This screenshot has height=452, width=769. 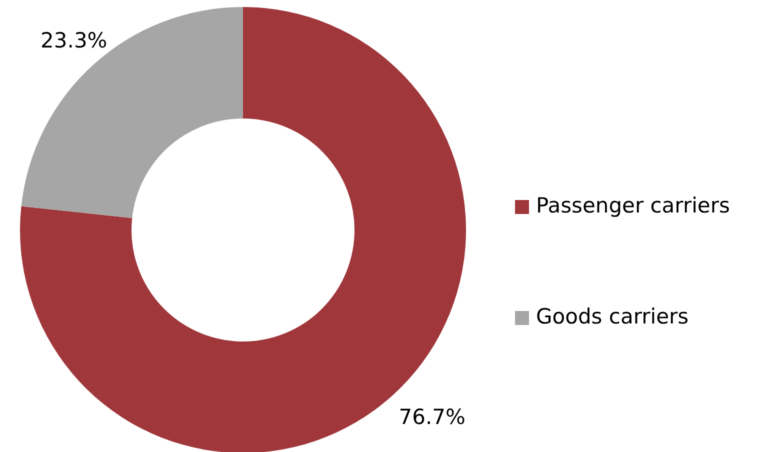 What do you see at coordinates (74, 40) in the screenshot?
I see `data-label: 23.3%` at bounding box center [74, 40].